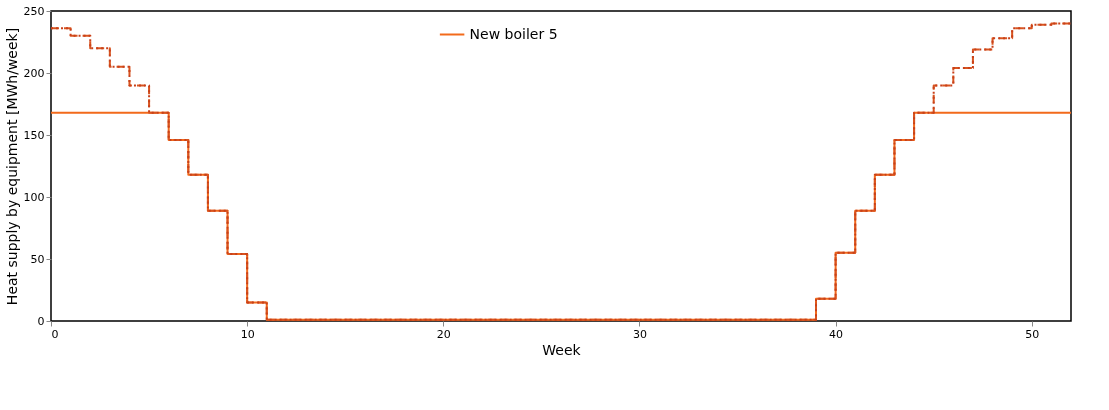 The image size is (1109, 410). I want to click on y-tick-label: 0, so click(41, 321).